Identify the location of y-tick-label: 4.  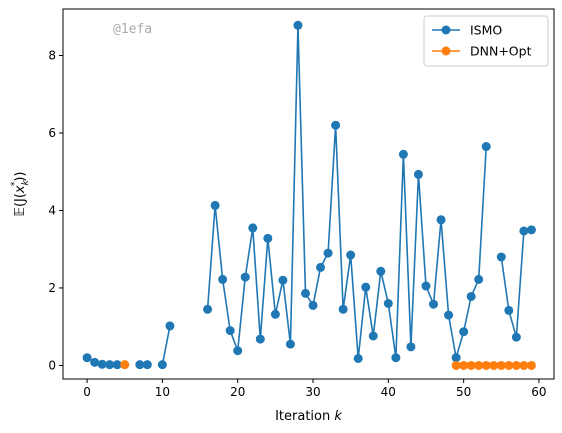
(52, 210).